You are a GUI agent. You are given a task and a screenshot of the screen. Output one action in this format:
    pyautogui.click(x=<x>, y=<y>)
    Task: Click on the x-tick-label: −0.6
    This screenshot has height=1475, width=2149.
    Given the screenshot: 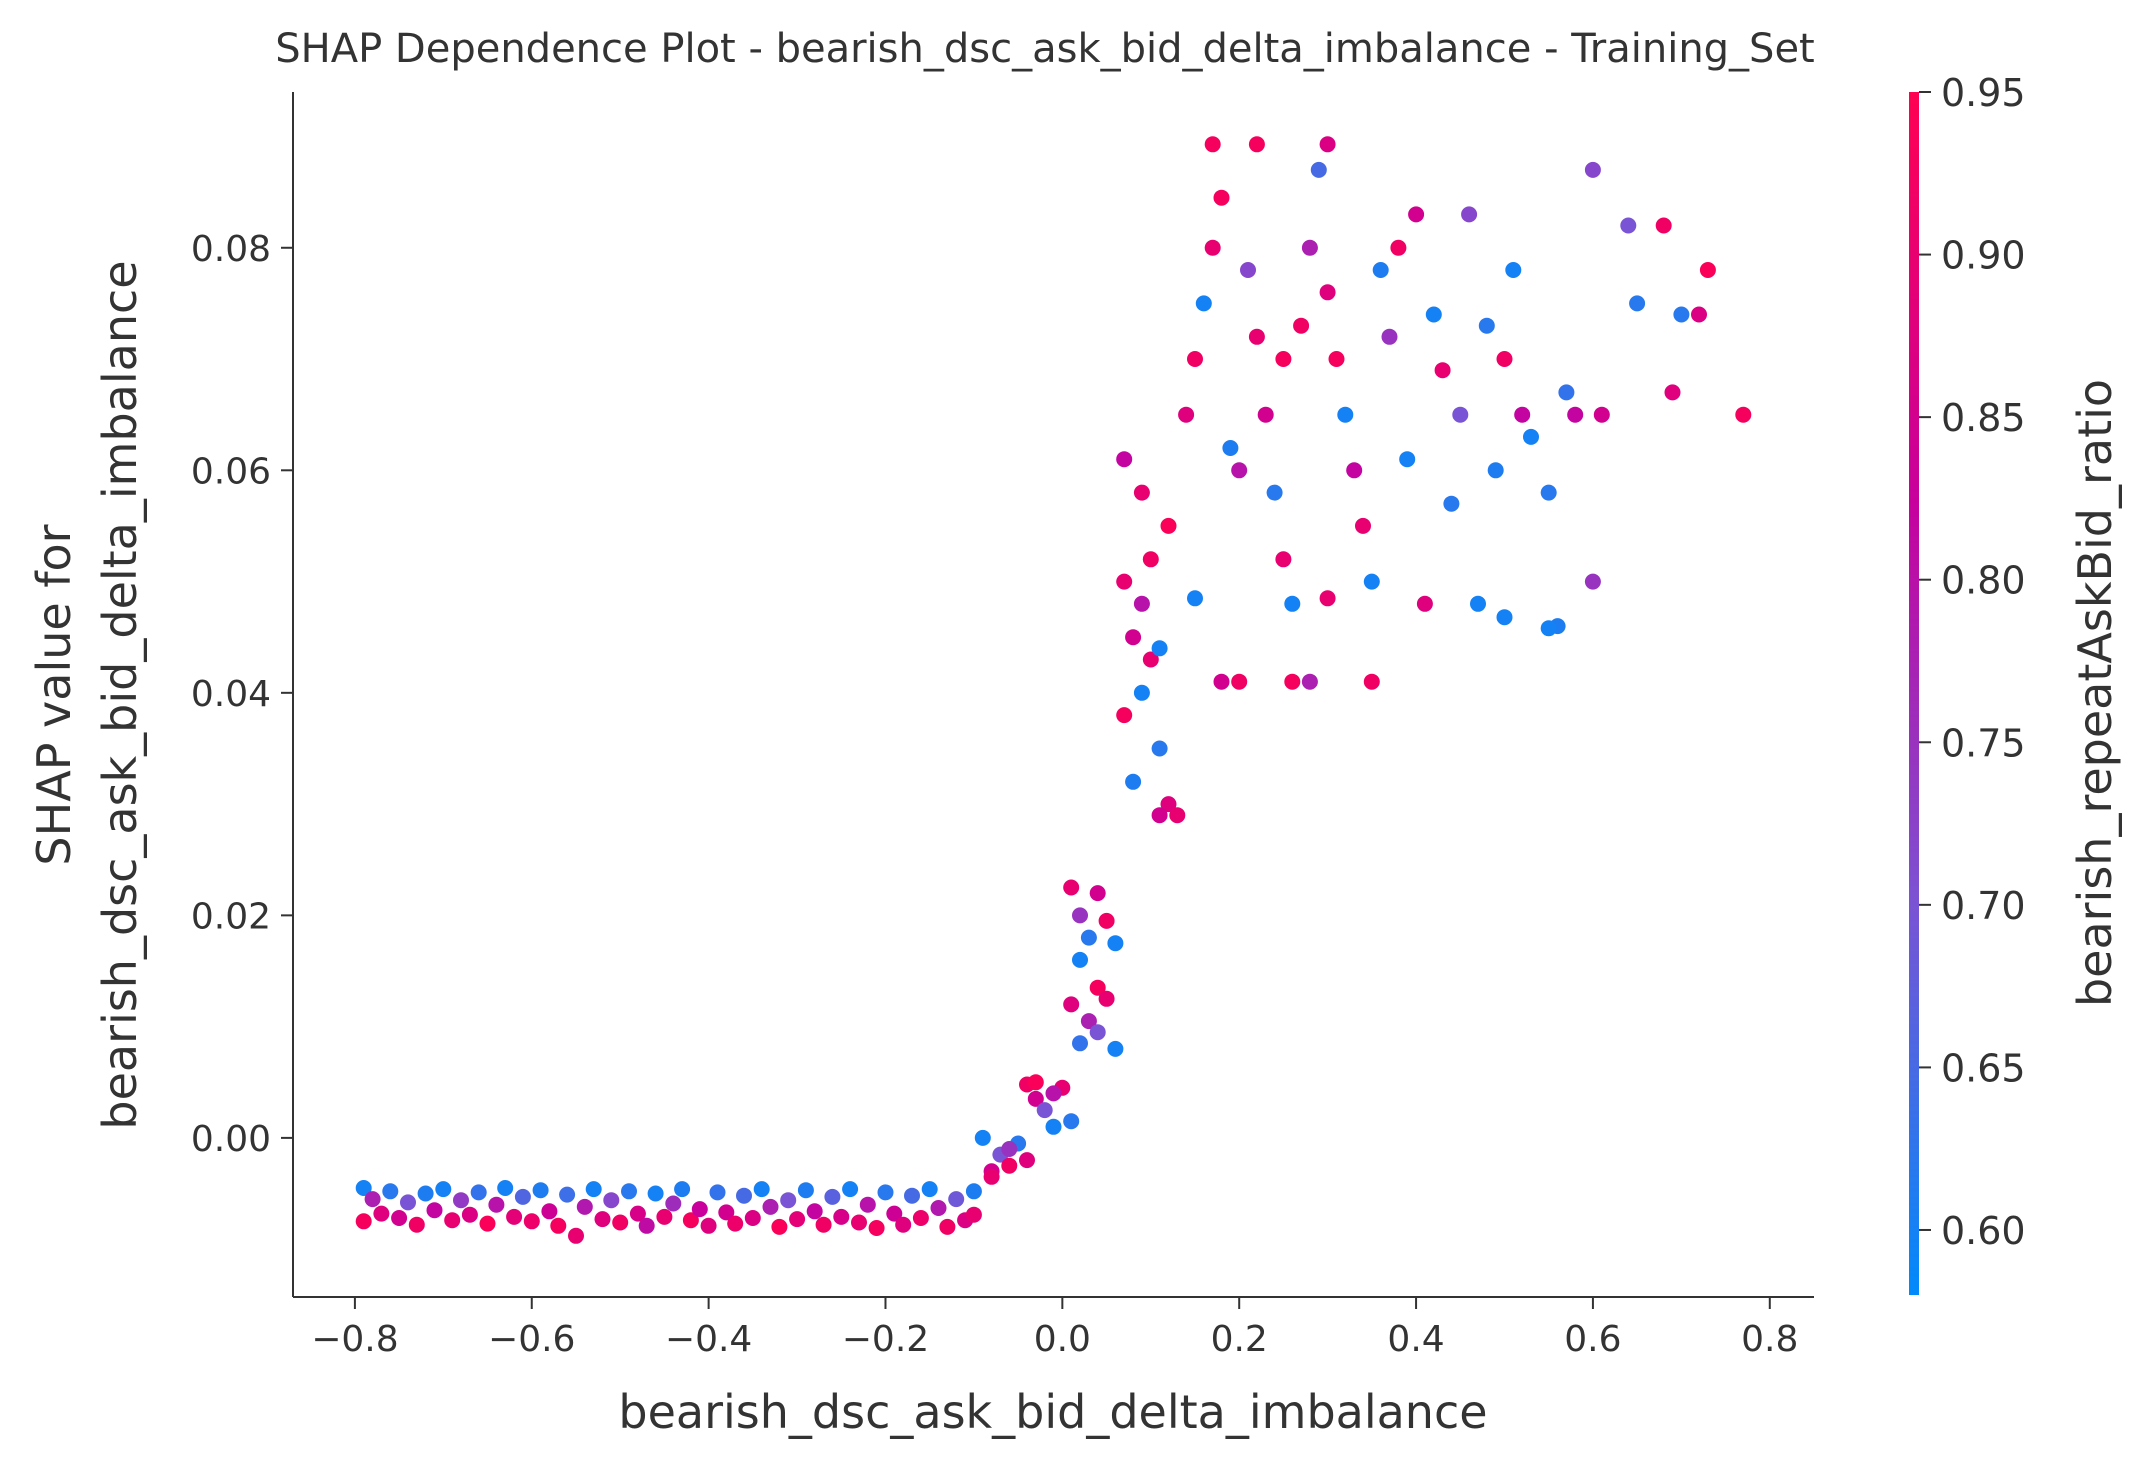 What is the action you would take?
    pyautogui.click(x=531, y=1339)
    